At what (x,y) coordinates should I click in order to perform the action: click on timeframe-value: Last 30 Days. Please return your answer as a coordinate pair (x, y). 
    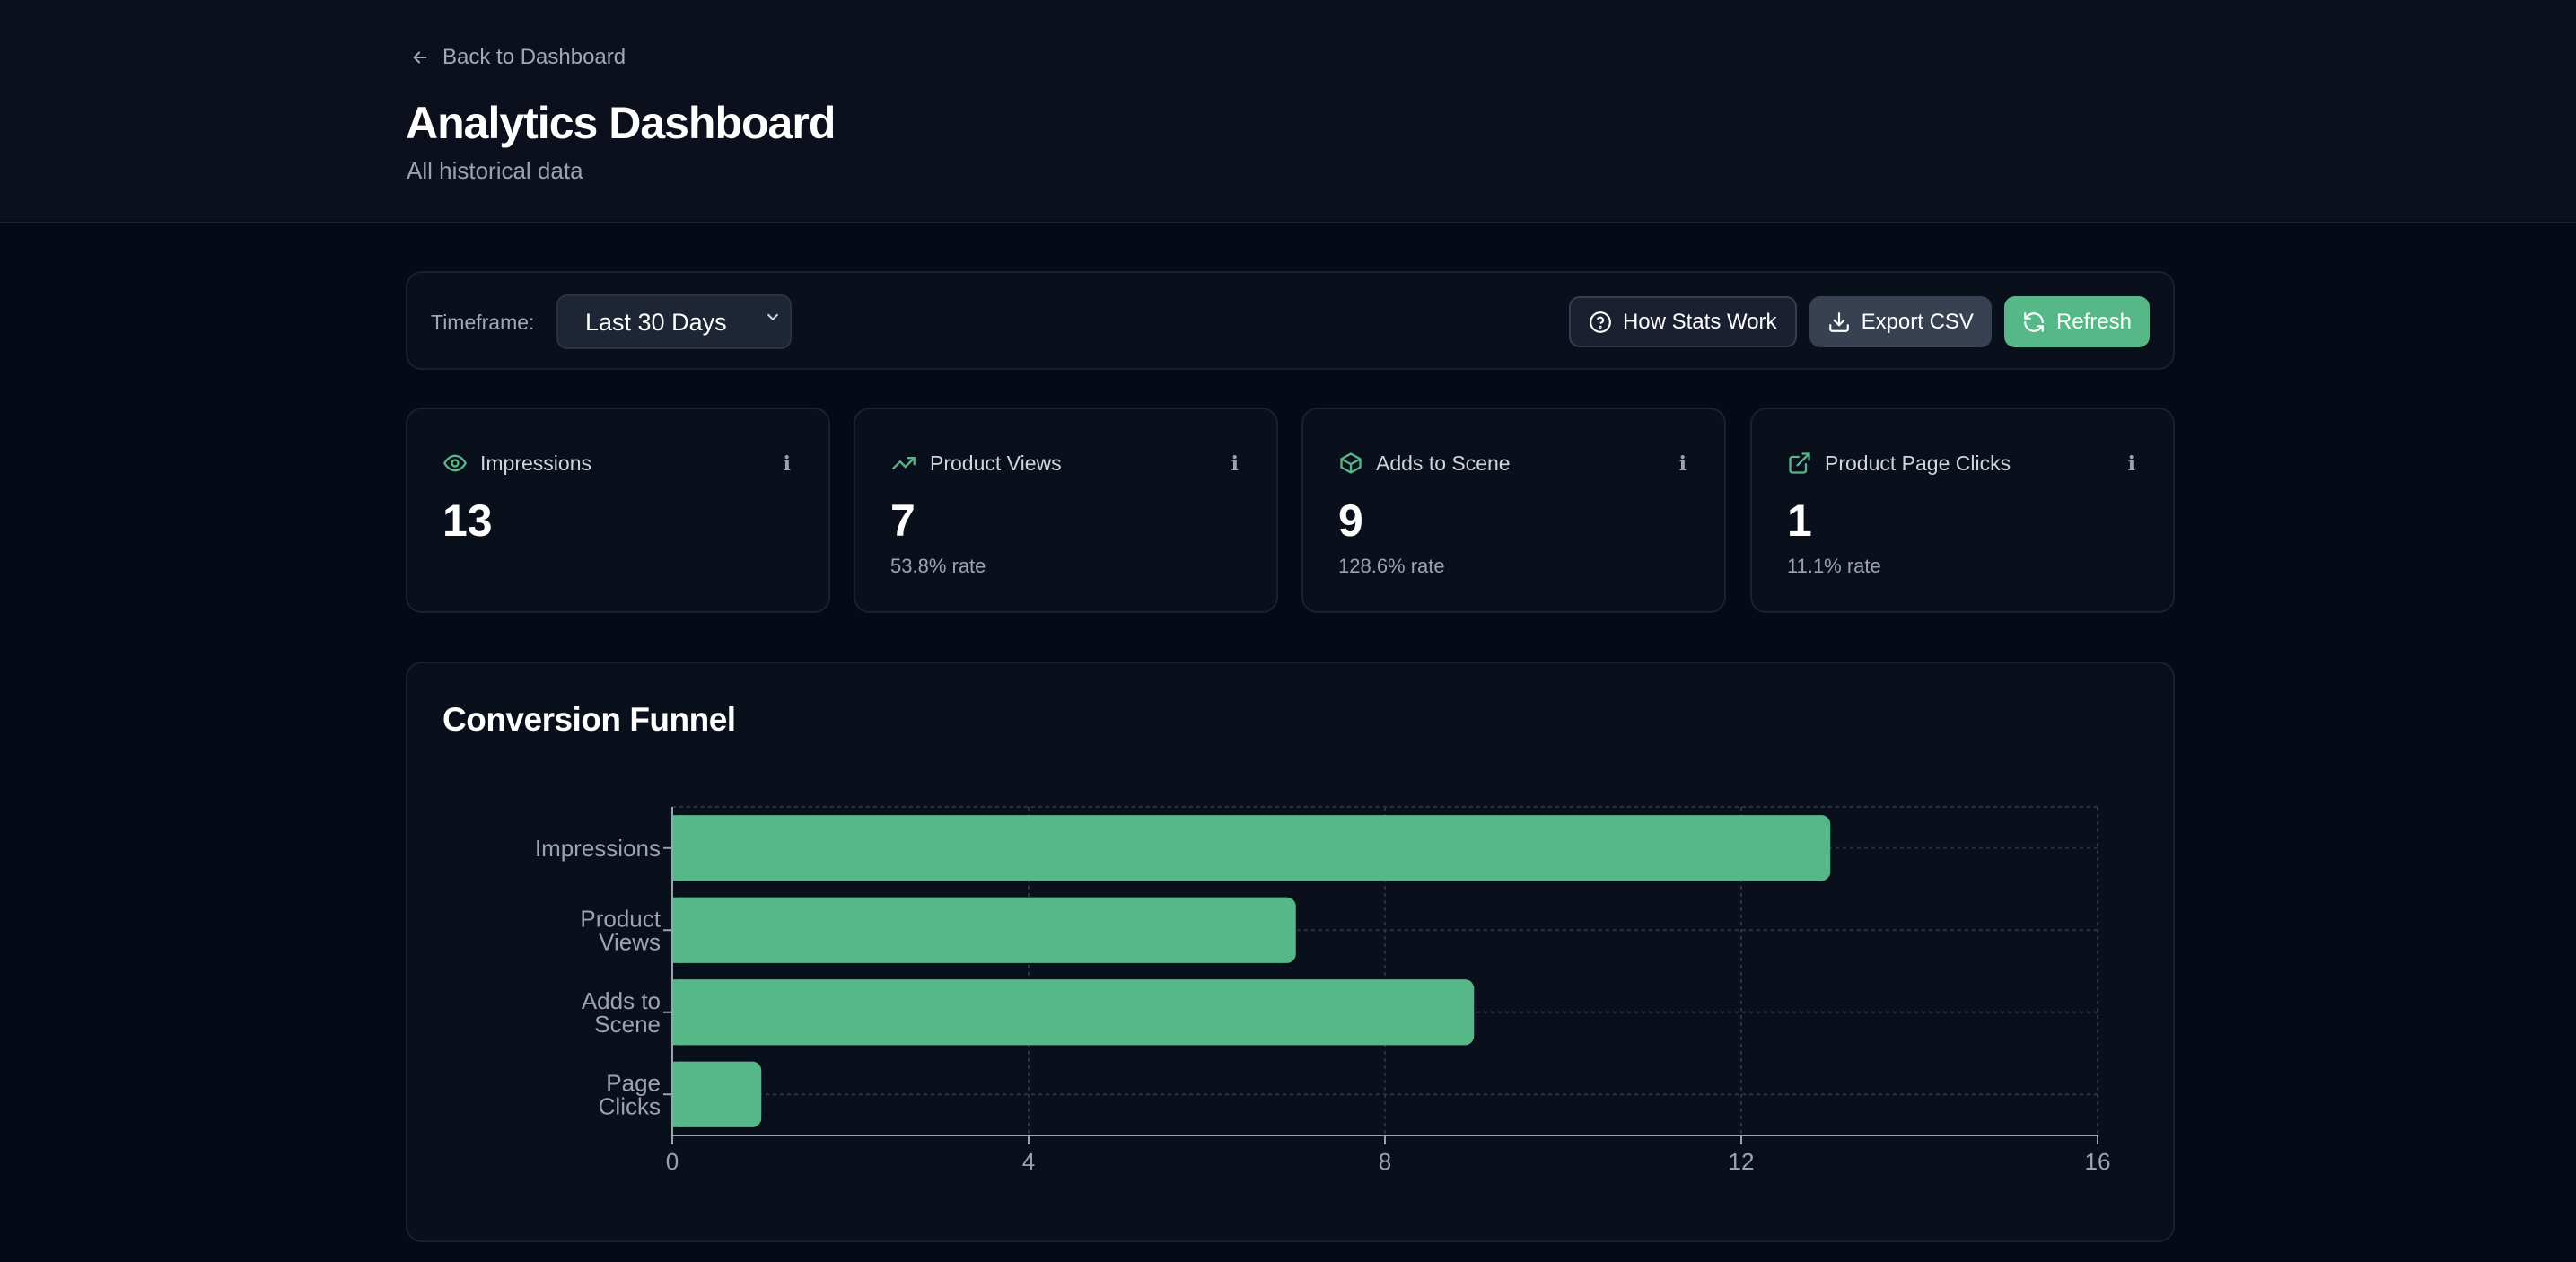
    Looking at the image, I should click on (656, 323).